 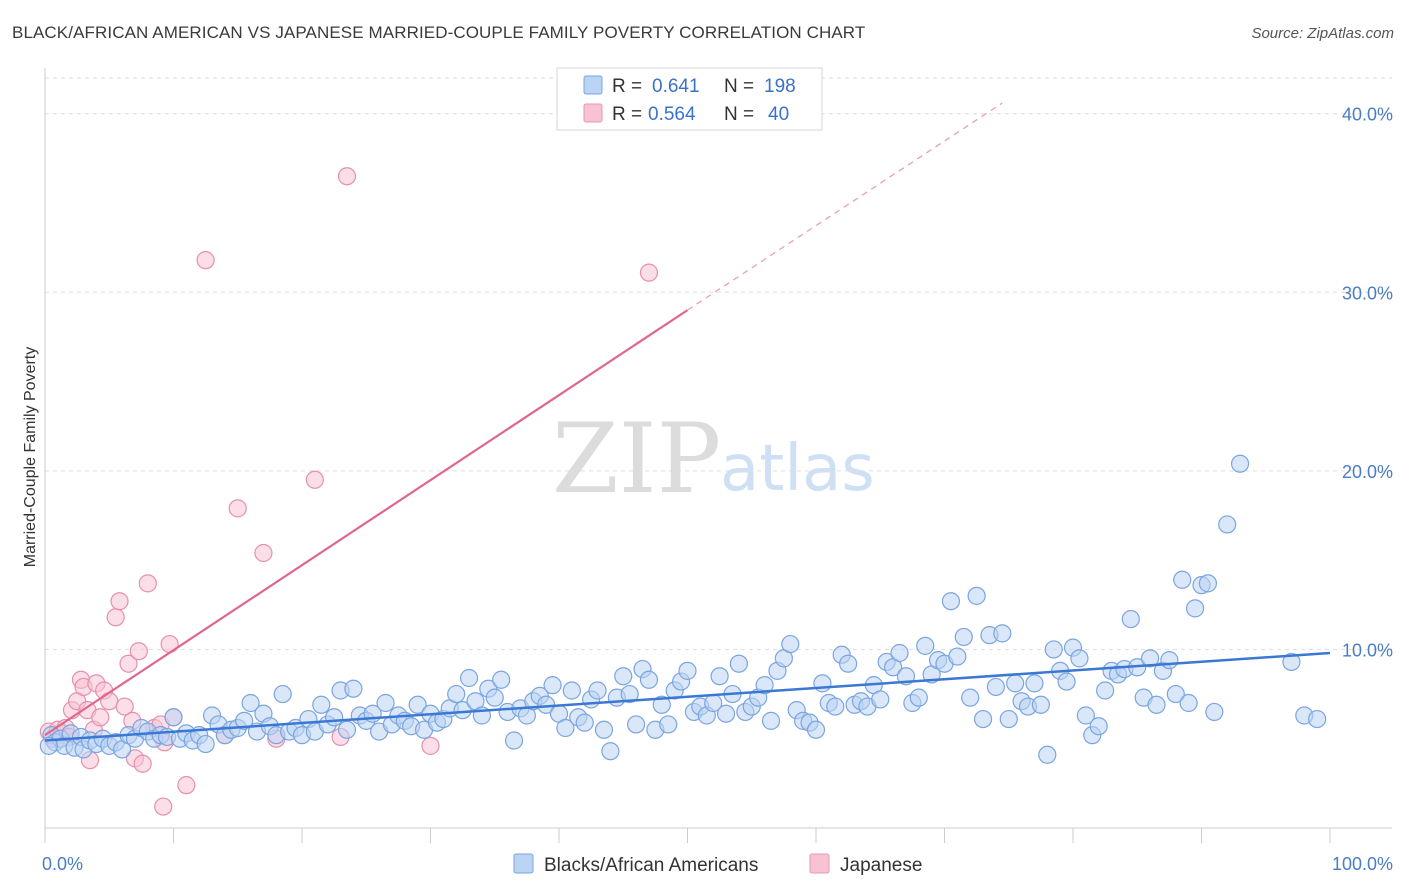 I want to click on legend-pink-n-label: N =, so click(x=739, y=114).